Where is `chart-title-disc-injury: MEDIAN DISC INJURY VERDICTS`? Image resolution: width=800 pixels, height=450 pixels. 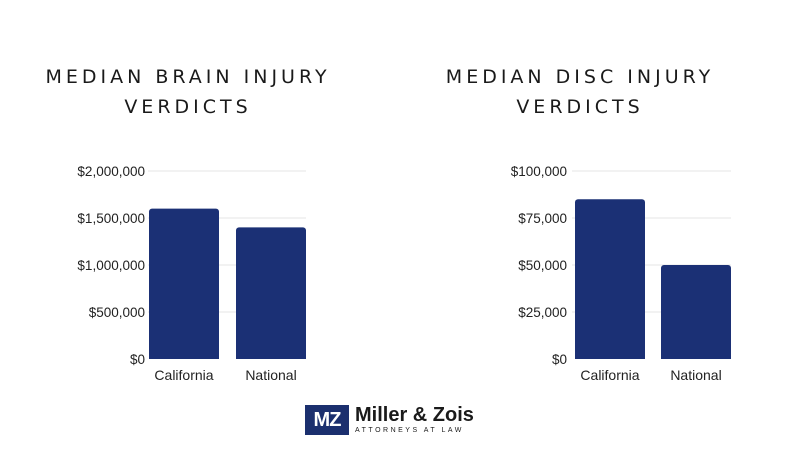 chart-title-disc-injury: MEDIAN DISC INJURY VERDICTS is located at coordinates (580, 92).